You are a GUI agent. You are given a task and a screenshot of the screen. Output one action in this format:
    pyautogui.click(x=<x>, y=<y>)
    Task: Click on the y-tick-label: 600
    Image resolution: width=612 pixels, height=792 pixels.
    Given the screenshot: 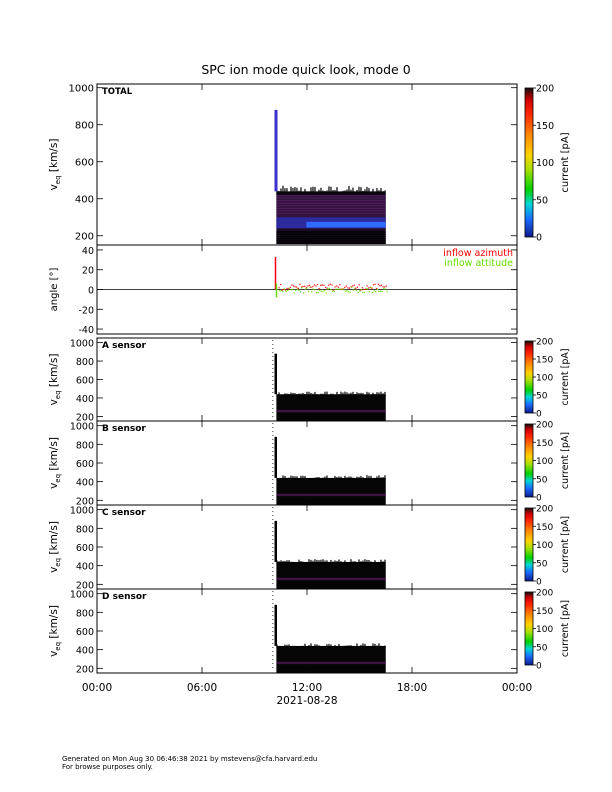 What is the action you would take?
    pyautogui.click(x=84, y=163)
    